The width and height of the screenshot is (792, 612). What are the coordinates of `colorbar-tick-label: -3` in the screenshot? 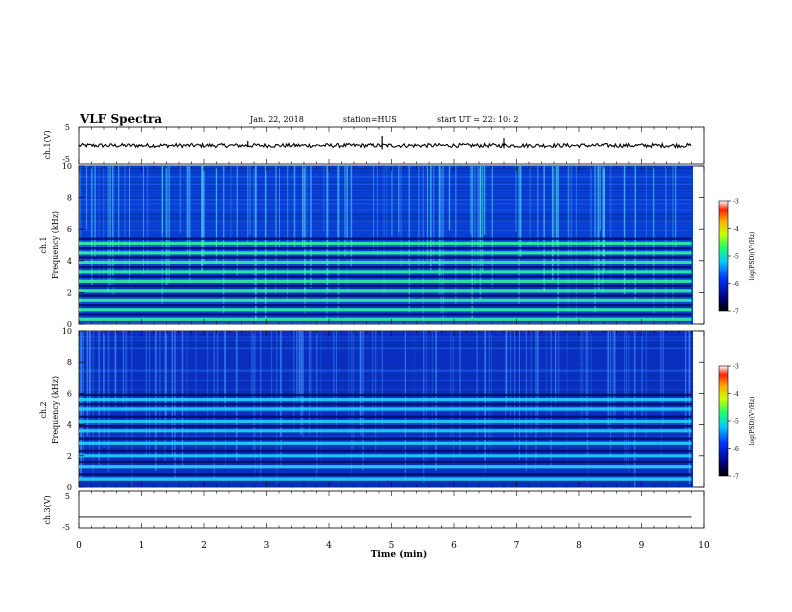 It's located at (736, 202).